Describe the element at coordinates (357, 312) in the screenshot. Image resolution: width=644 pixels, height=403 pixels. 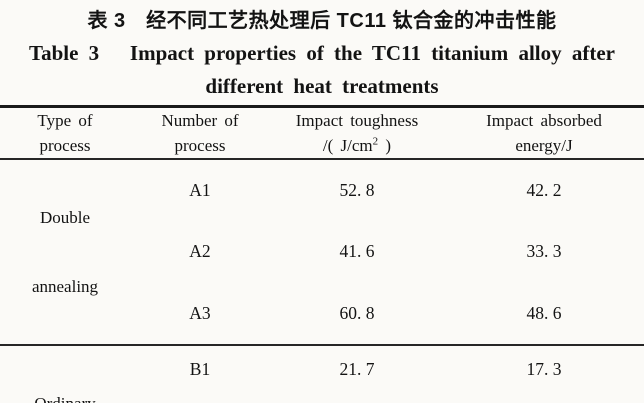
I see `impact-toughness-cell: 60. 8` at that location.